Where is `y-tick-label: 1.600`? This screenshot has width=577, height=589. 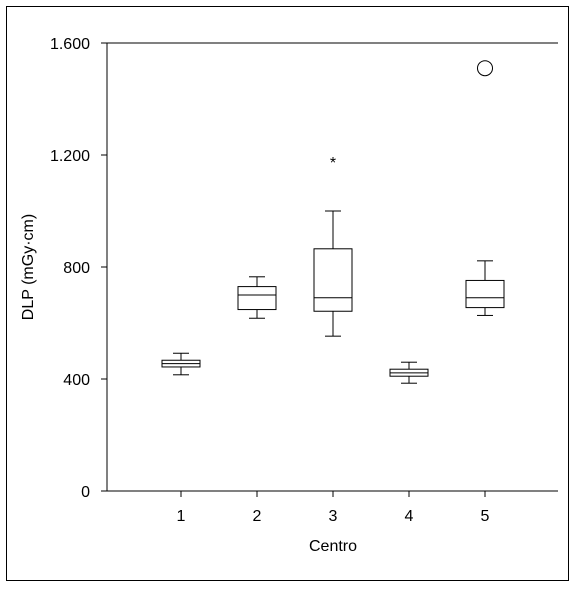 y-tick-label: 1.600 is located at coordinates (70, 44).